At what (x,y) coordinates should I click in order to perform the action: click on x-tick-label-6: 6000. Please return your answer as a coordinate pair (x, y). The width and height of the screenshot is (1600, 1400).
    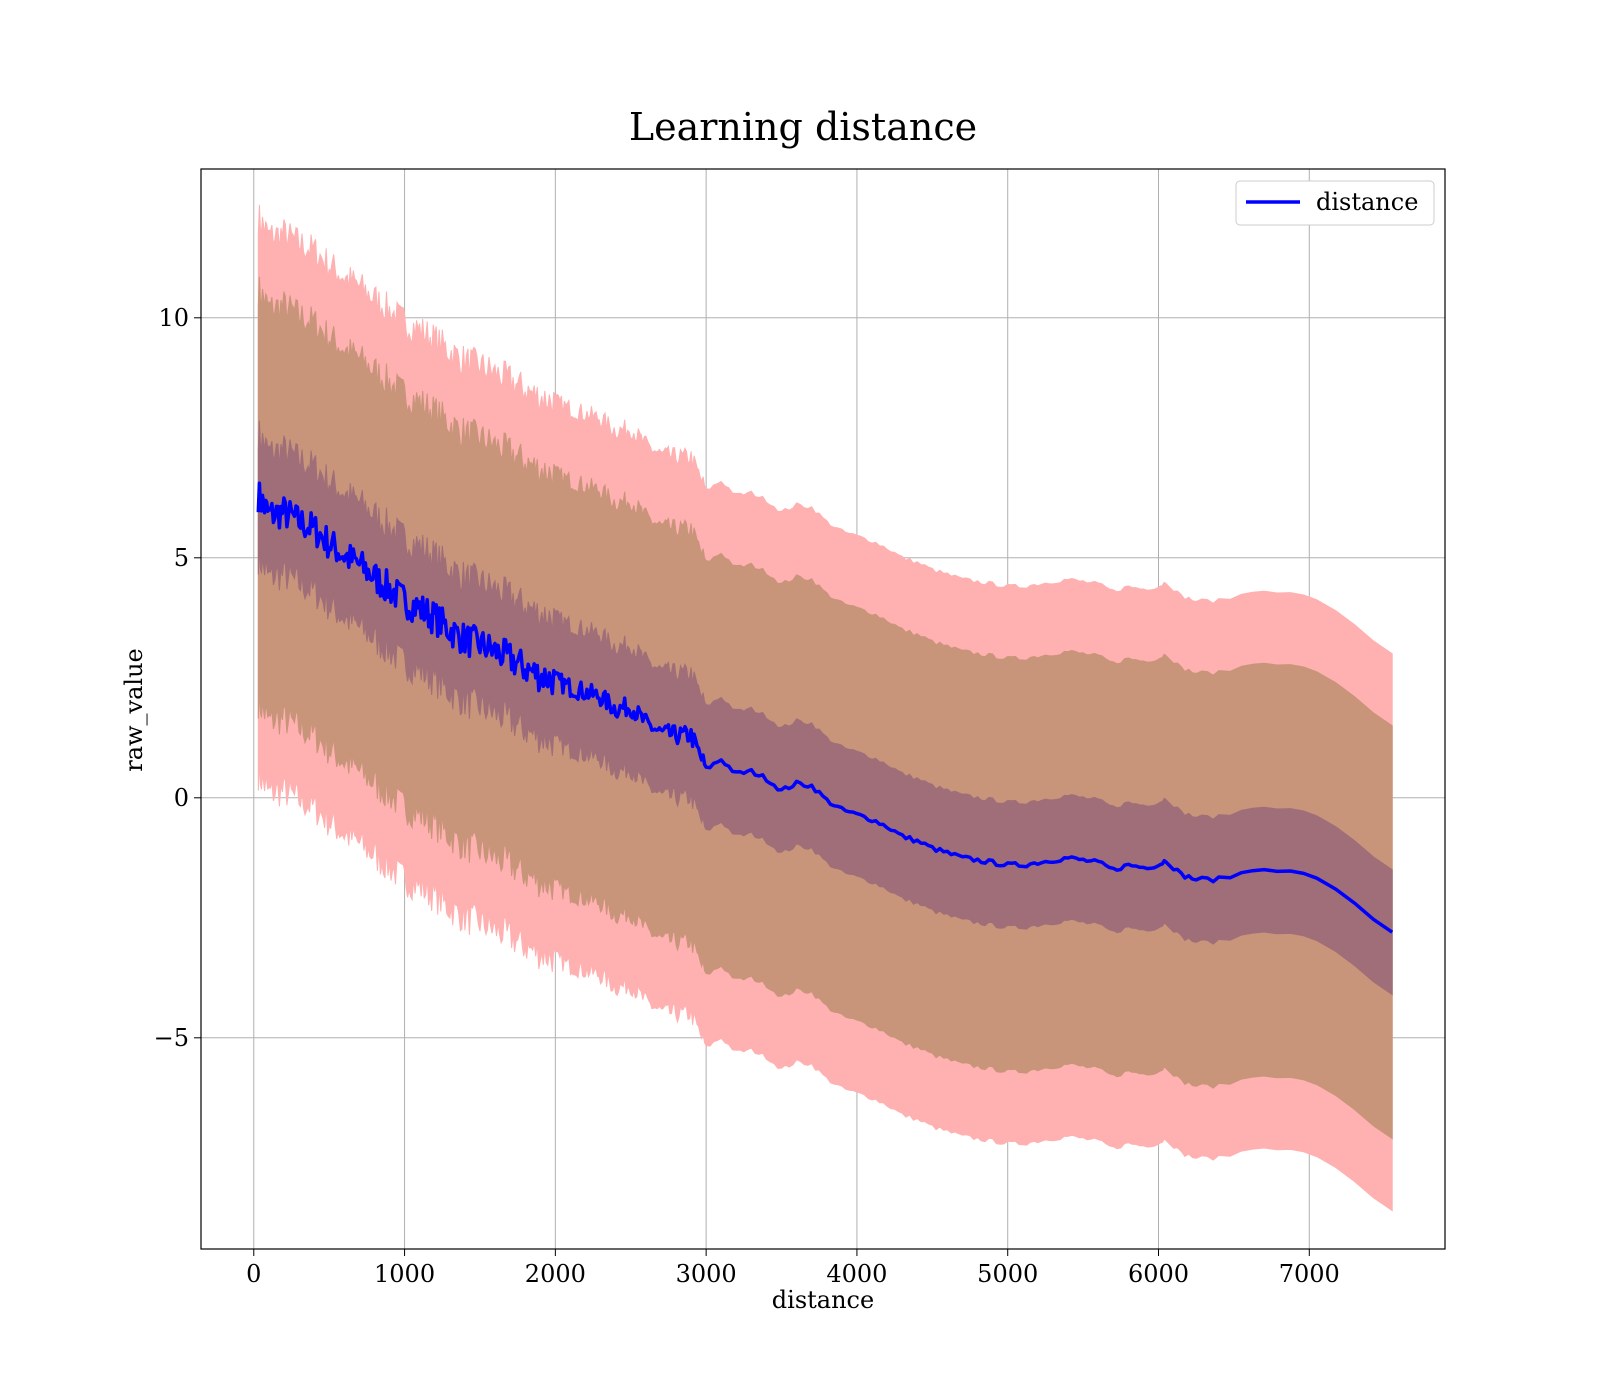
    Looking at the image, I should click on (1158, 1274).